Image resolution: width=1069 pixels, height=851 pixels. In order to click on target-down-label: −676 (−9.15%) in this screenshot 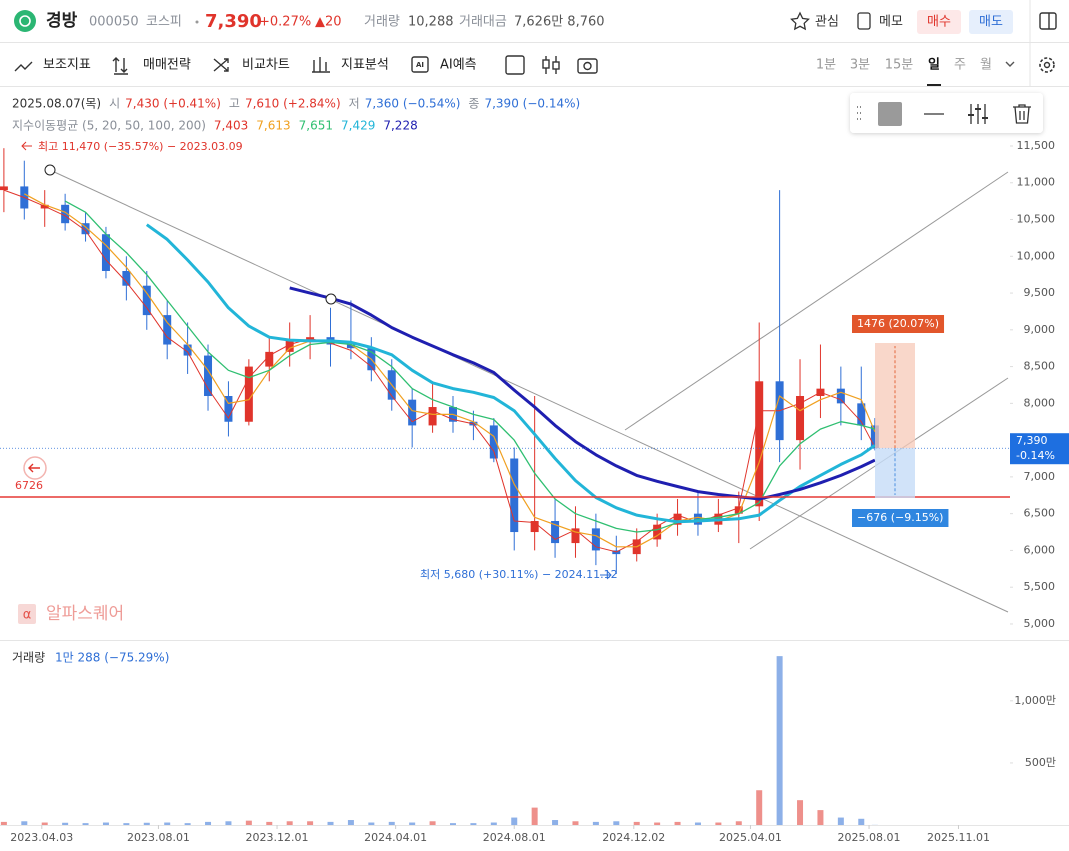, I will do `click(900, 517)`.